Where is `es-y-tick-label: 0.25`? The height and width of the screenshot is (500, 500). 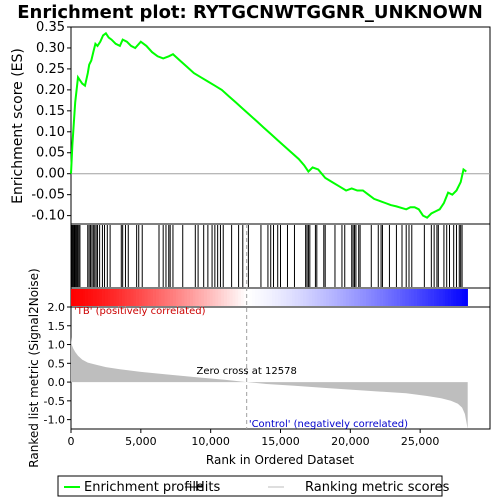 es-y-tick-label: 0.25 is located at coordinates (50, 69).